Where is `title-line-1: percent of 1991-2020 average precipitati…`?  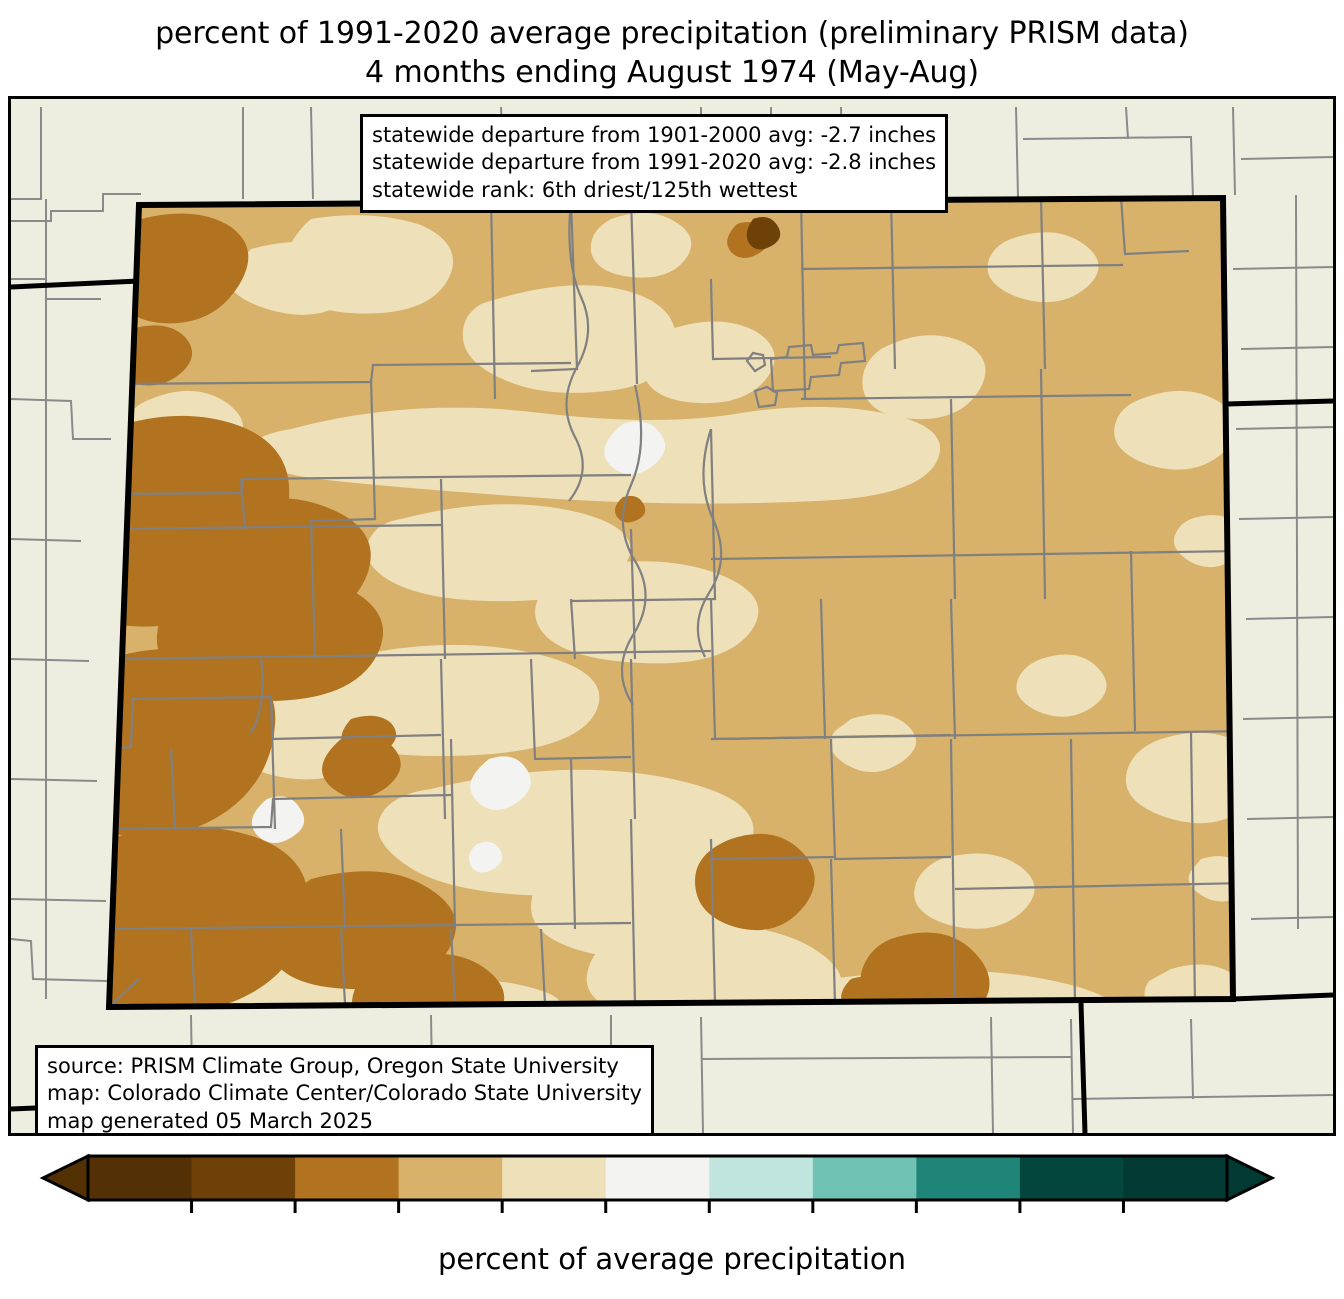 title-line-1: percent of 1991-2020 average precipitati… is located at coordinates (672, 33).